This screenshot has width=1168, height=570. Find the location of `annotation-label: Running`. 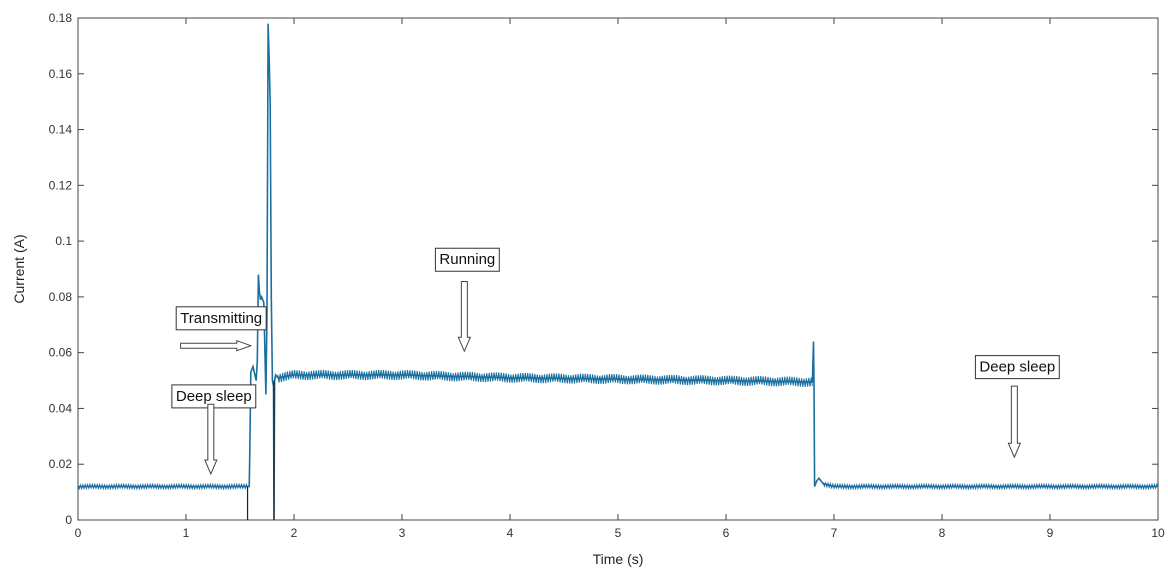

annotation-label: Running is located at coordinates (467, 259).